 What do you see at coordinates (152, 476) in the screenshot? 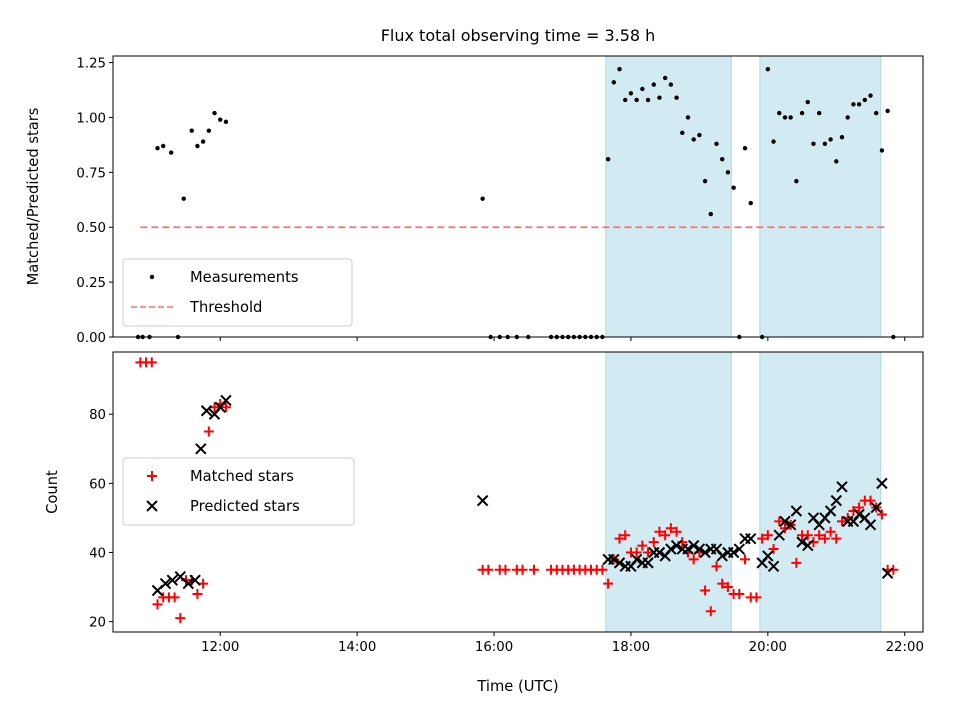
I see `legend-marker-matched-stars` at bounding box center [152, 476].